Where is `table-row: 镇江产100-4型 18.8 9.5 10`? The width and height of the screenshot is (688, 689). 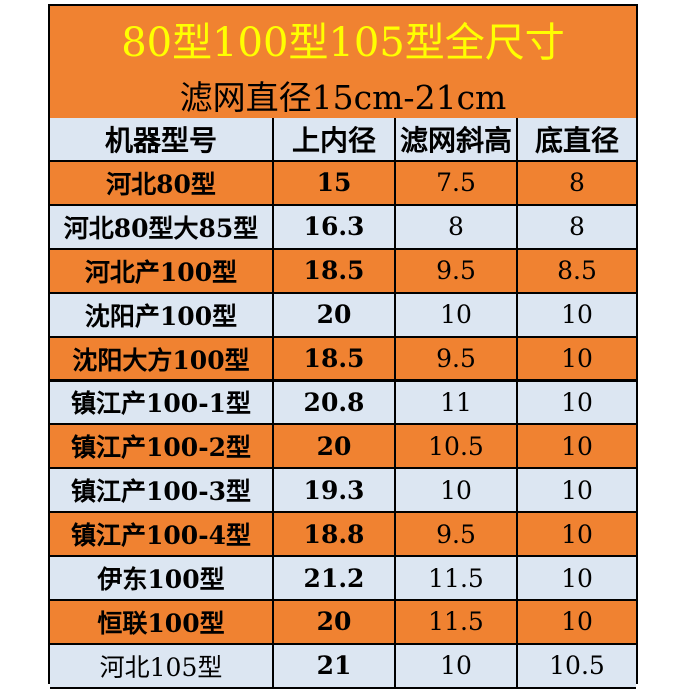 table-row: 镇江产100-4型 18.8 9.5 10 is located at coordinates (343, 535).